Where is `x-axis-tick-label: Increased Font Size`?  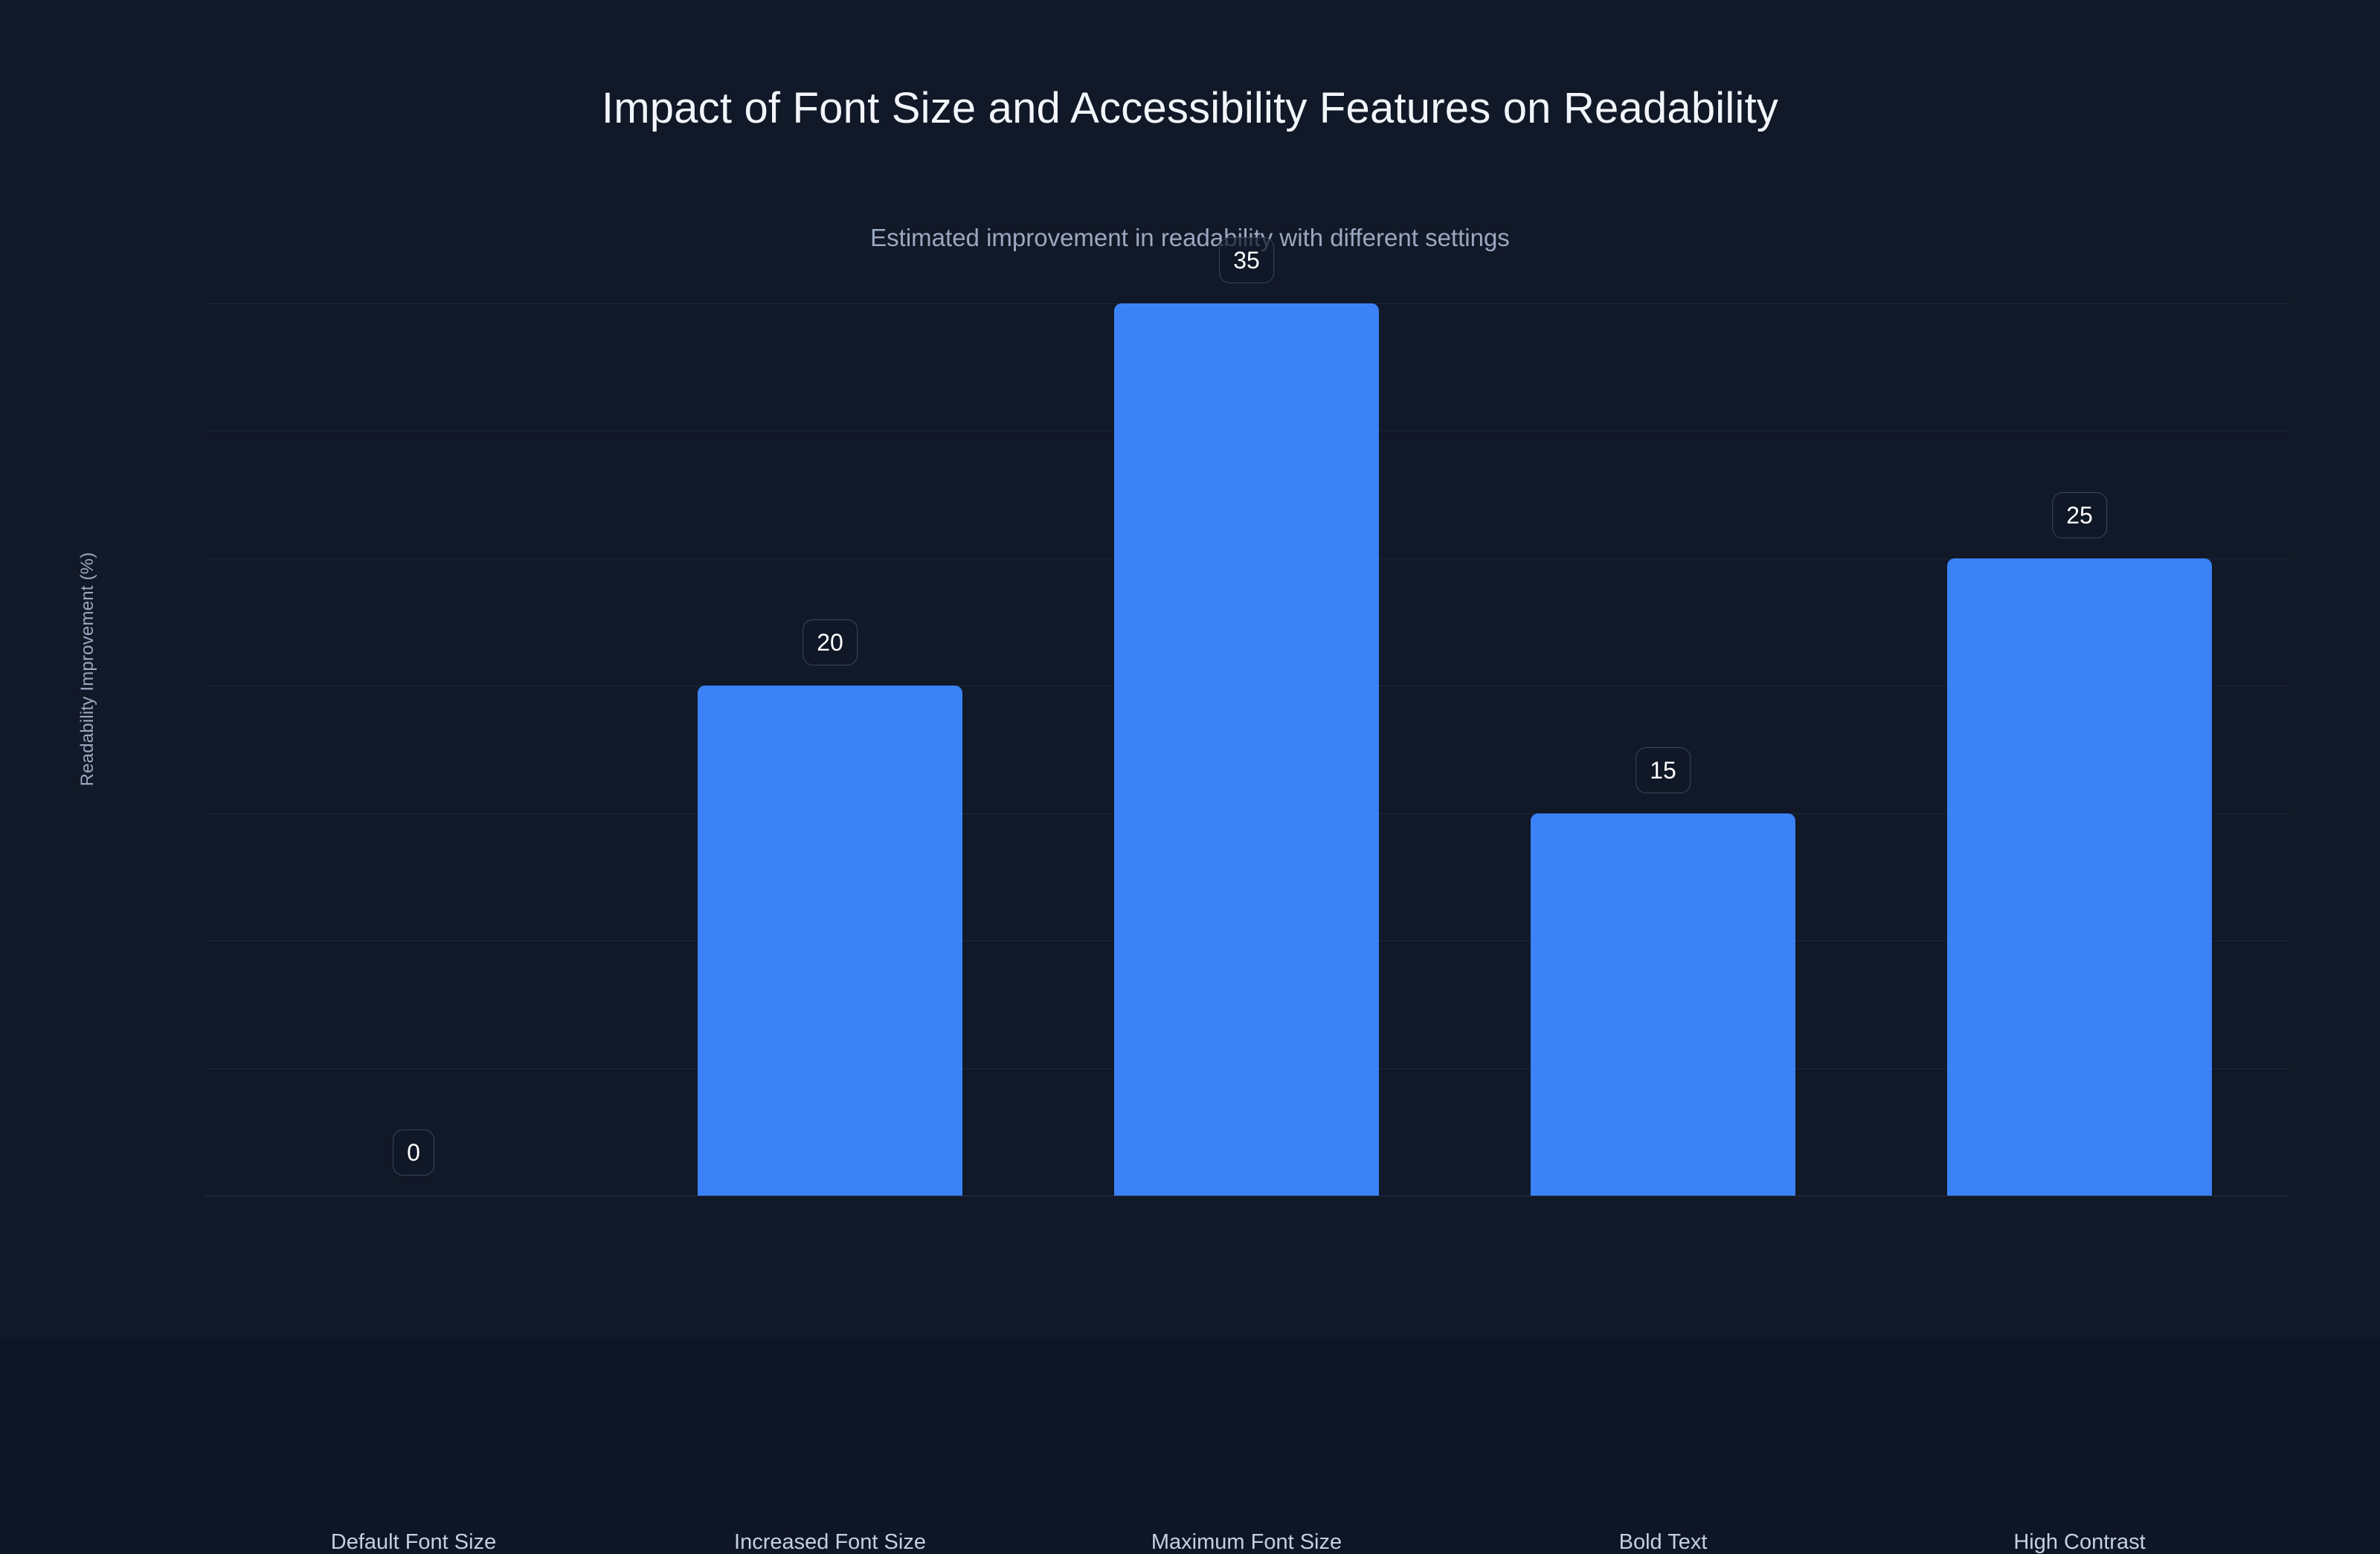
x-axis-tick-label: Increased Font Size is located at coordinates (830, 1542).